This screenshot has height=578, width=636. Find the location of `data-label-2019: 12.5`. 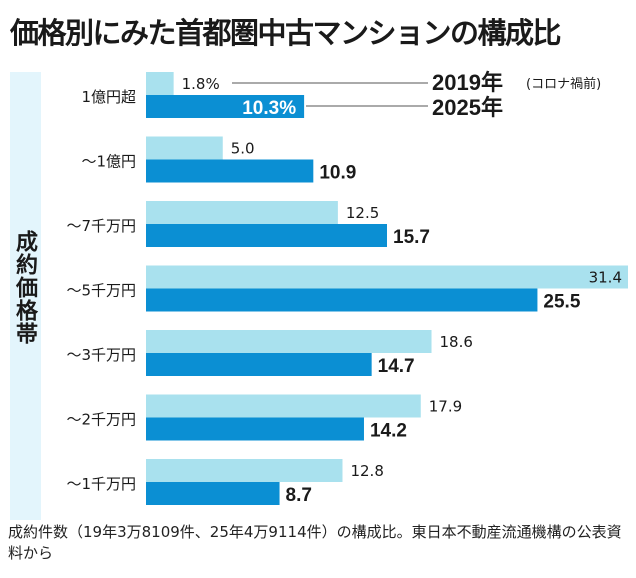

data-label-2019: 12.5 is located at coordinates (362, 213).